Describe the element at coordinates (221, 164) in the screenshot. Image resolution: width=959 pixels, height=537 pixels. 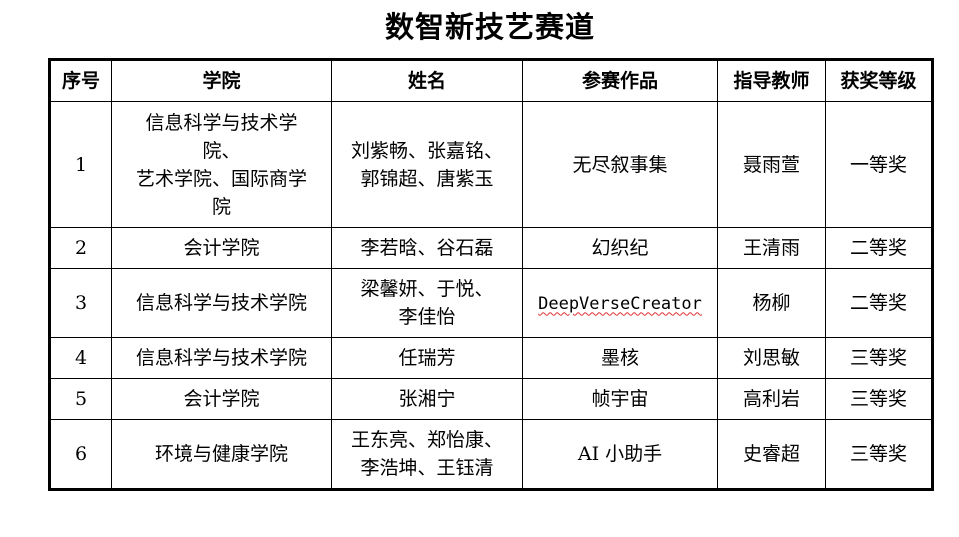
I see `cell-college: 信息科学与技术学 院、 艺术学院、国际商学 院` at that location.